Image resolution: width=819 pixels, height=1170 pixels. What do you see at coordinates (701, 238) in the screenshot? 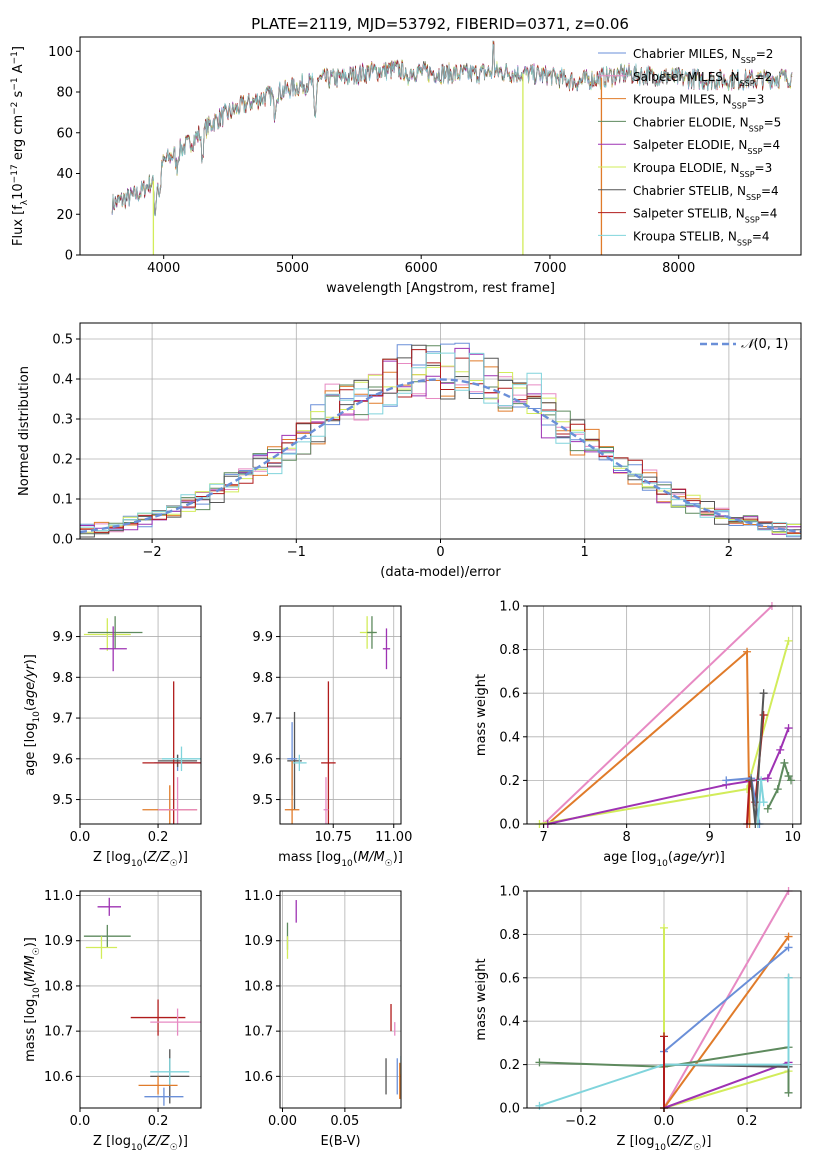
I see `legend-label: Kroupa STELIB, NSSP=4` at bounding box center [701, 238].